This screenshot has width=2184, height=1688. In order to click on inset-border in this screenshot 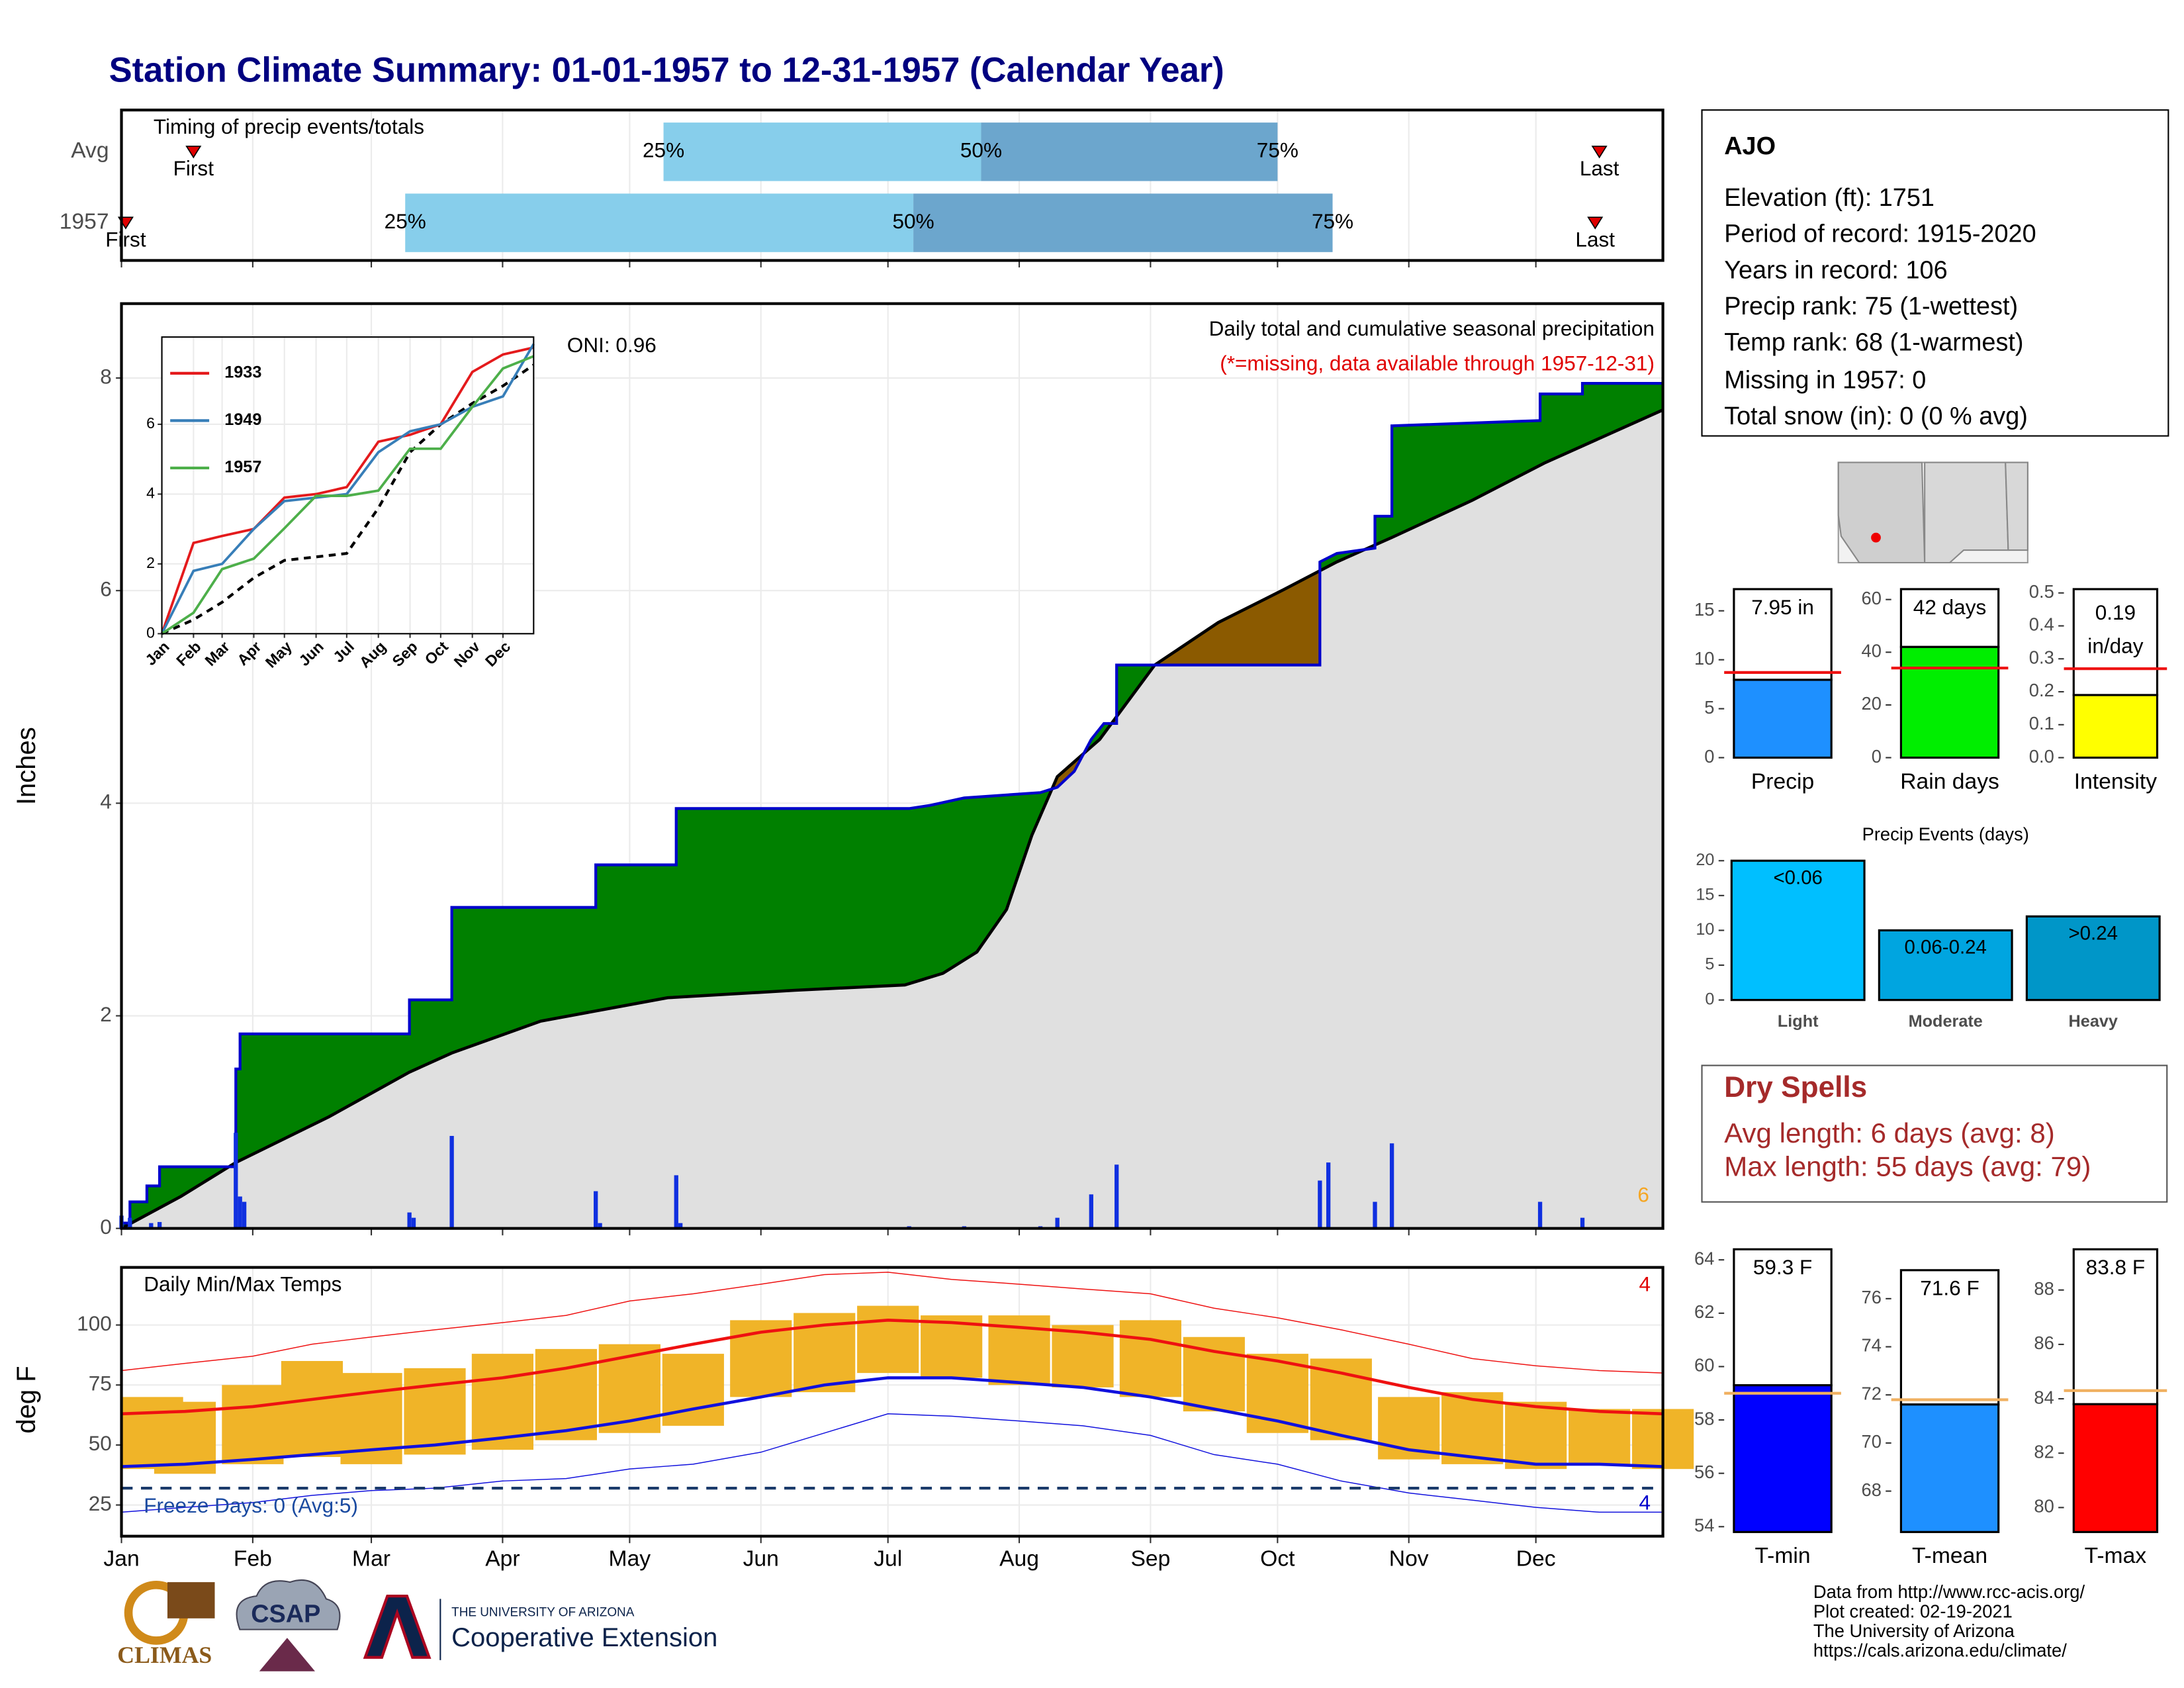, I will do `click(348, 485)`.